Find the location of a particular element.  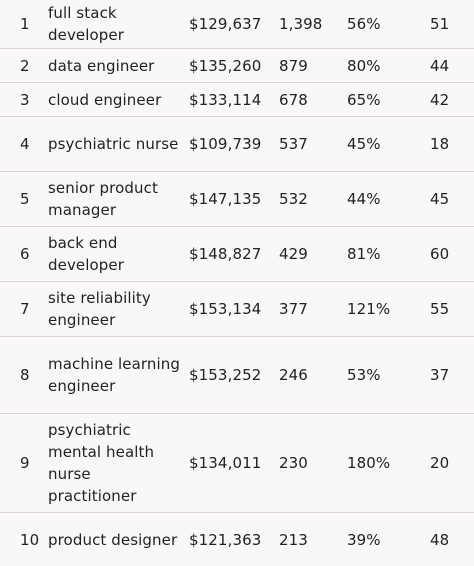

table-row: 3 cloud engineer $133,114 678 65% 42 is located at coordinates (237, 100).